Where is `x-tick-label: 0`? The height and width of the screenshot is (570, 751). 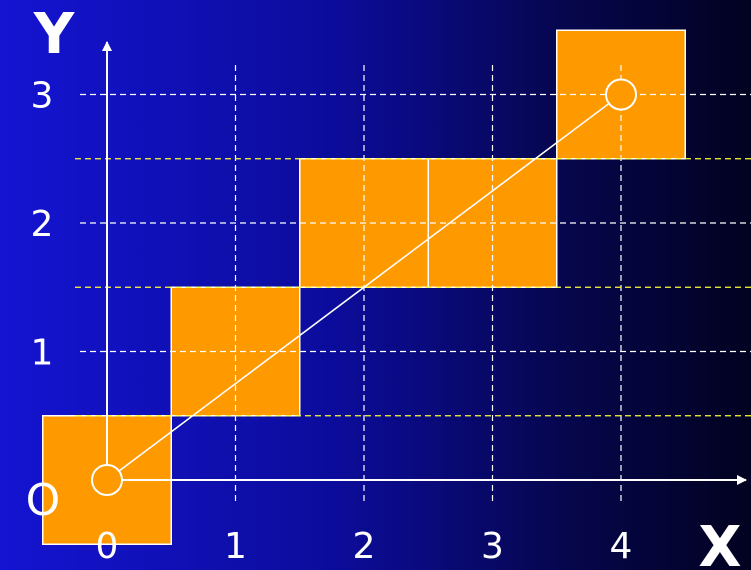
x-tick-label: 0 is located at coordinates (107, 546).